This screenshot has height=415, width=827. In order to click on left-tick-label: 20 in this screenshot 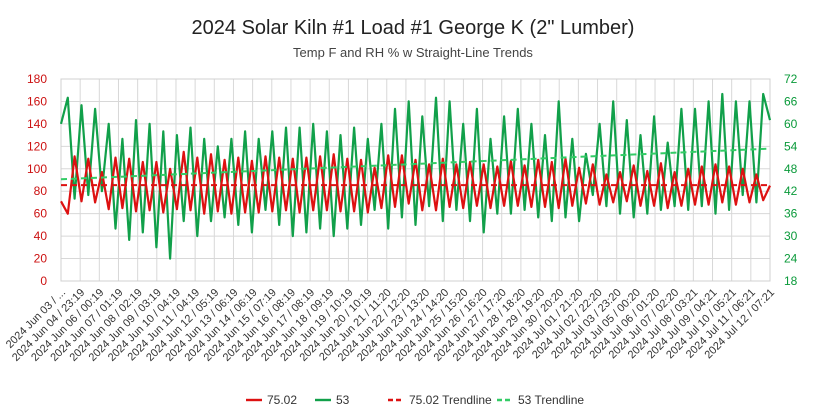, I will do `click(41, 259)`.